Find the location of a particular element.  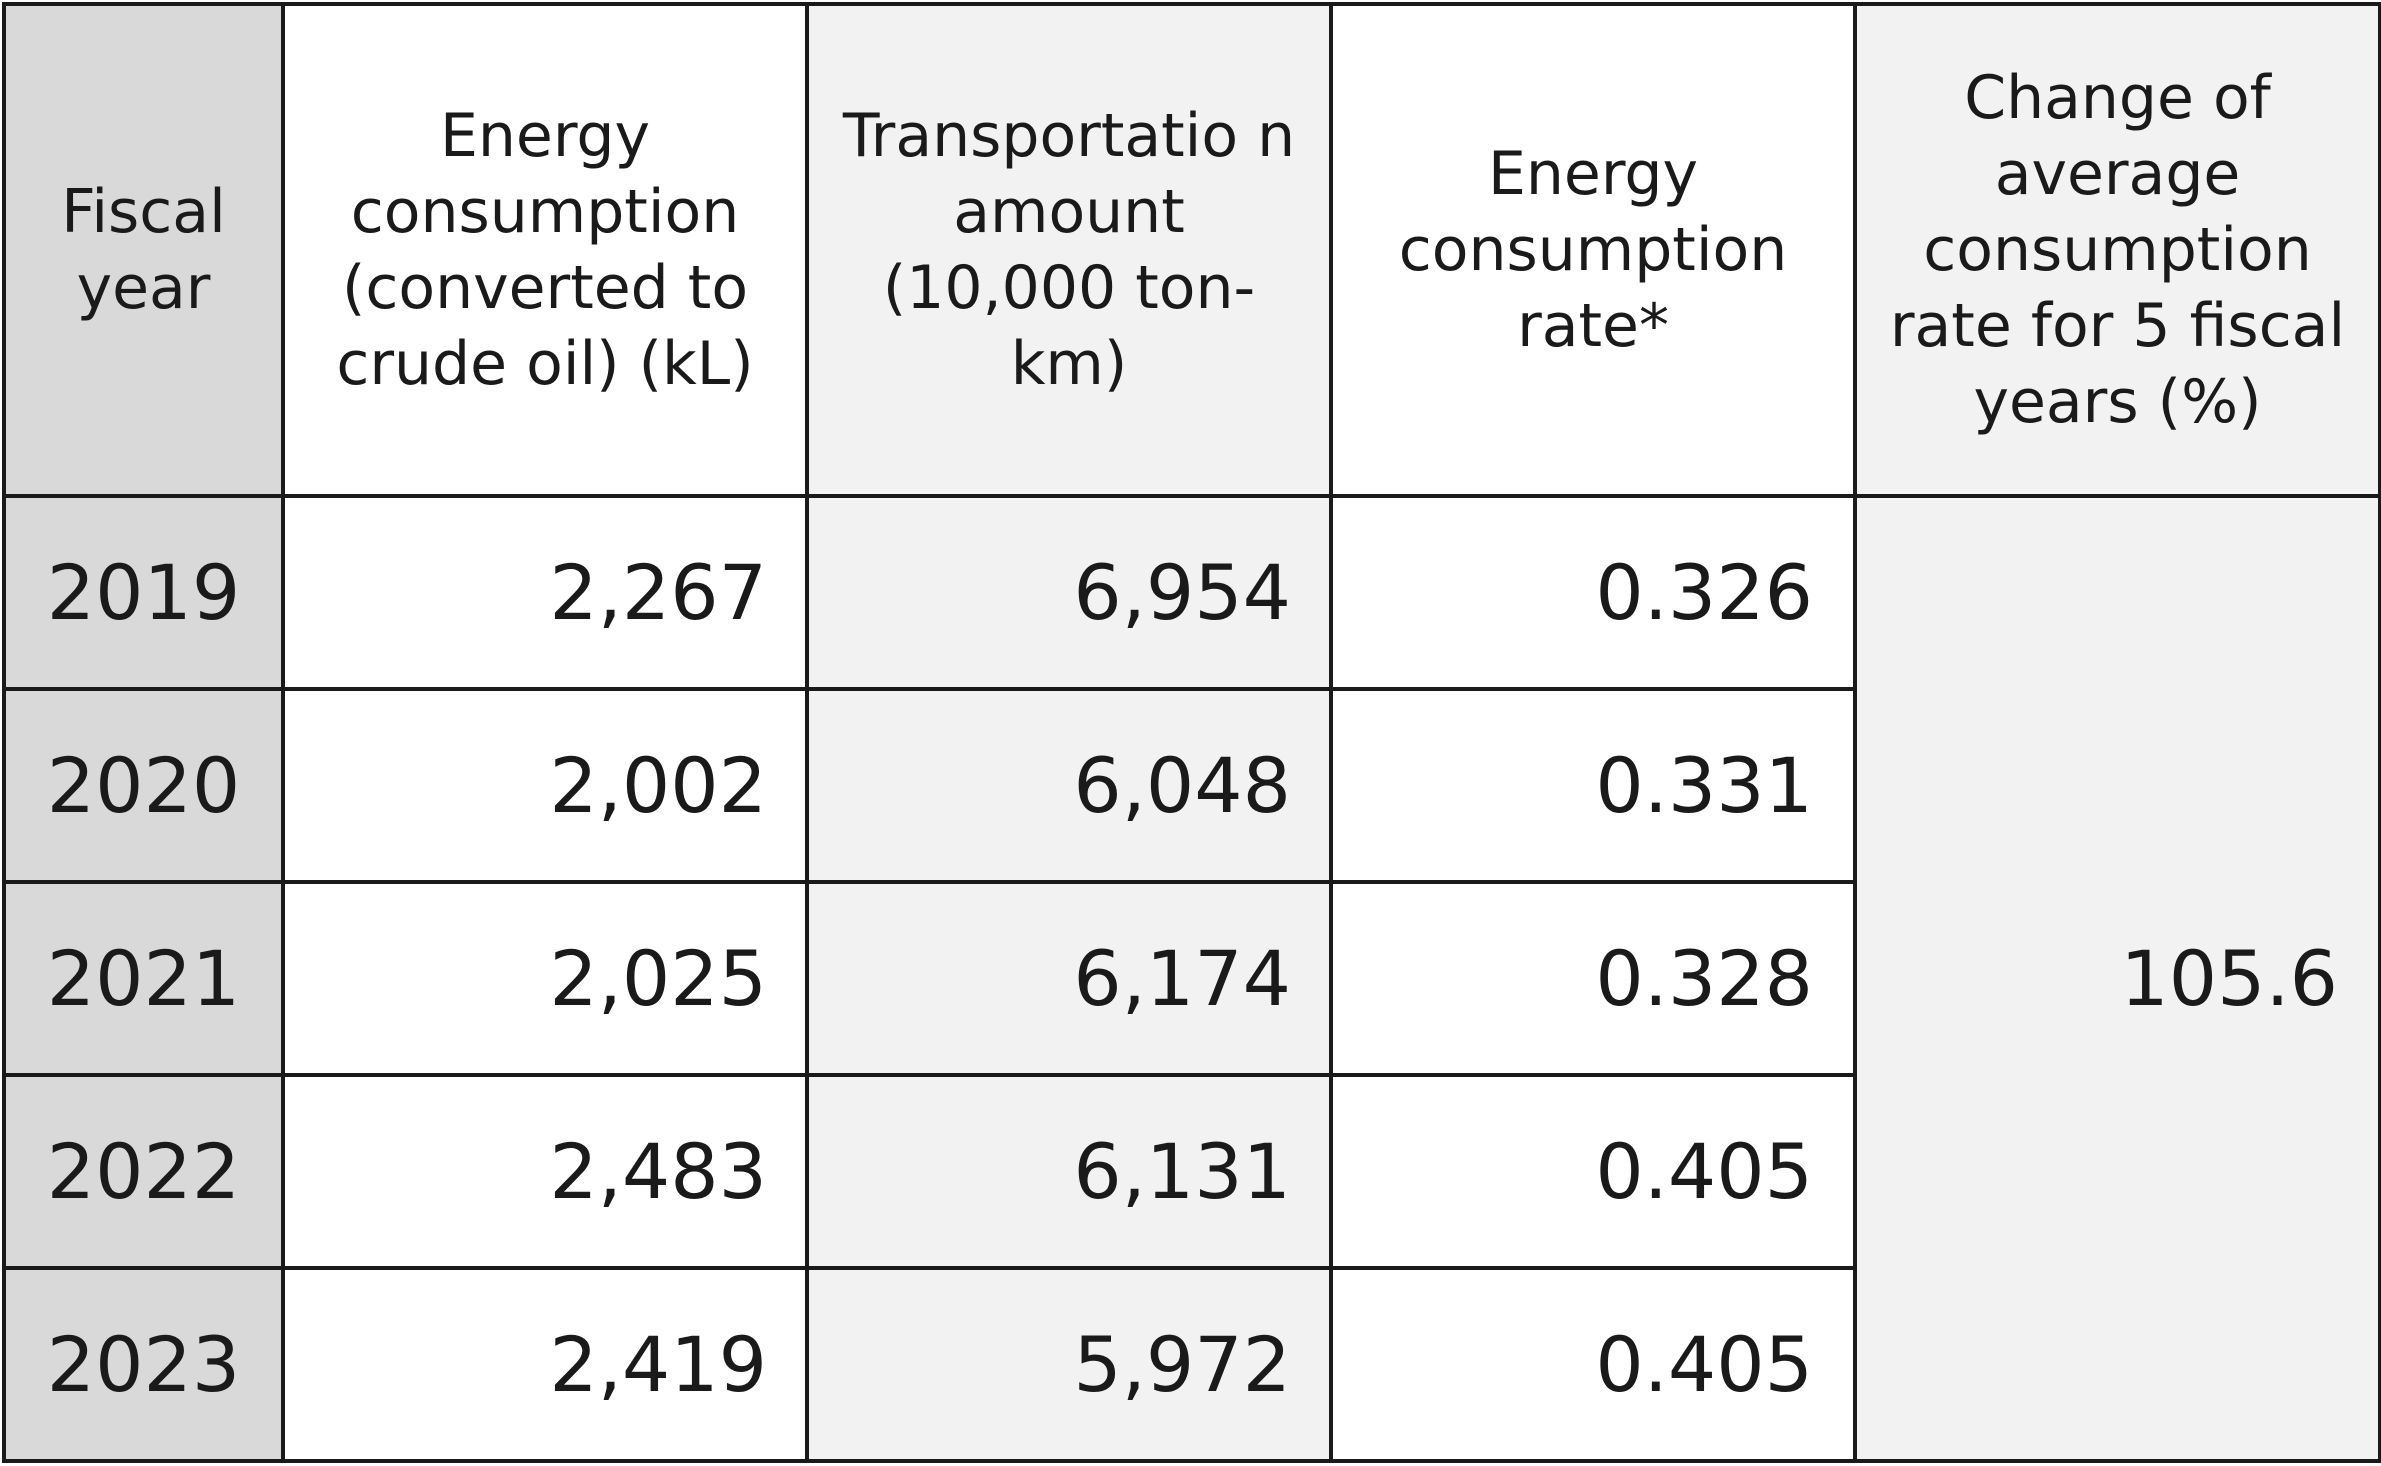

cell-energy: 2,483 is located at coordinates (545, 1171).